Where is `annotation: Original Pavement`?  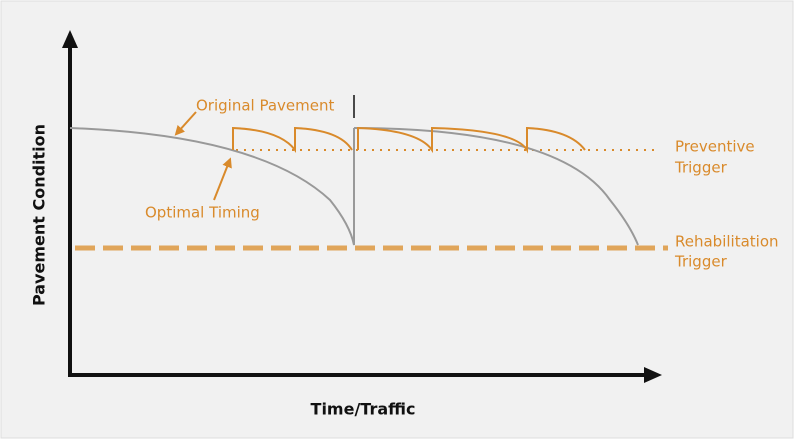 annotation: Original Pavement is located at coordinates (265, 106).